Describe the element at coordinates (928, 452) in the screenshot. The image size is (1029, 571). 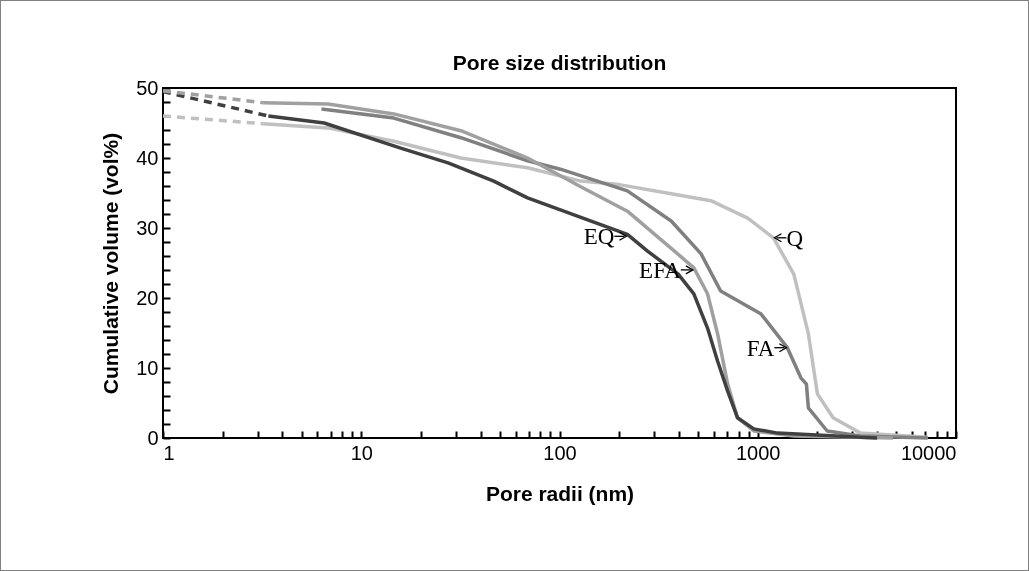
I see `x-tick-label: 10000` at that location.